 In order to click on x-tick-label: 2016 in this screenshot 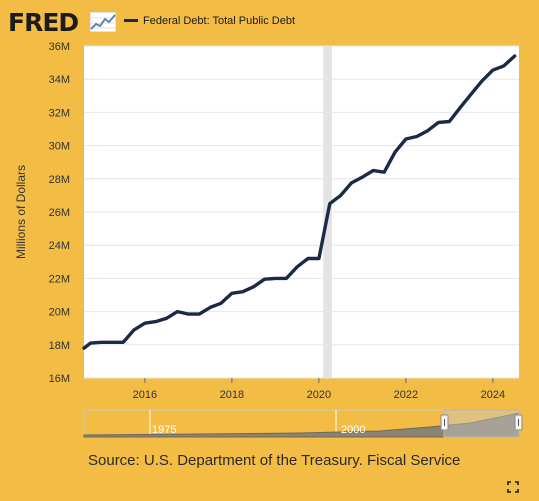, I will do `click(145, 395)`.